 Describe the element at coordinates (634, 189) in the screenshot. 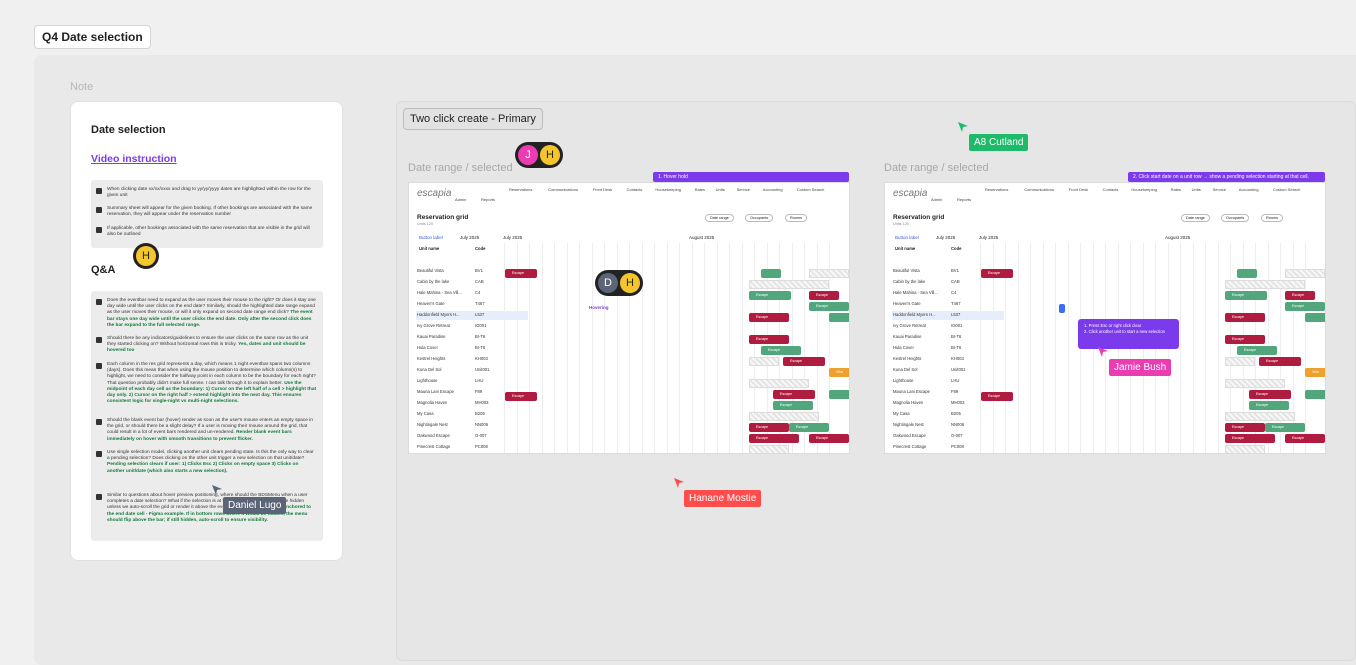

I see `nav-item: Contacts` at that location.